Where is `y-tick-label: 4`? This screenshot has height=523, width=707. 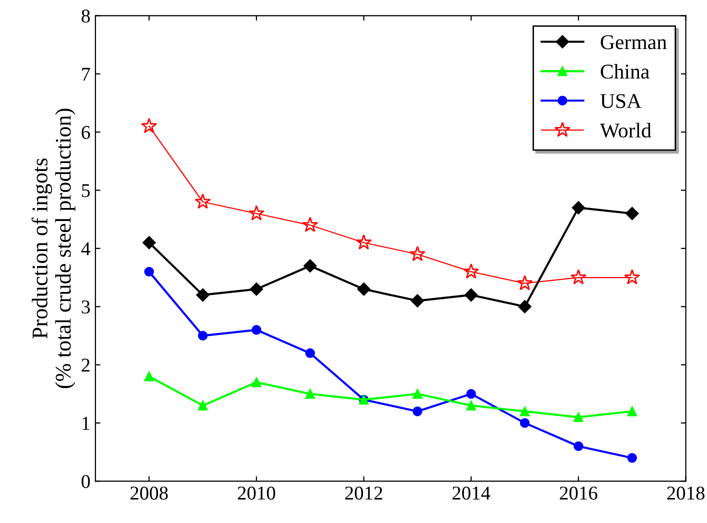 y-tick-label: 4 is located at coordinates (85, 249).